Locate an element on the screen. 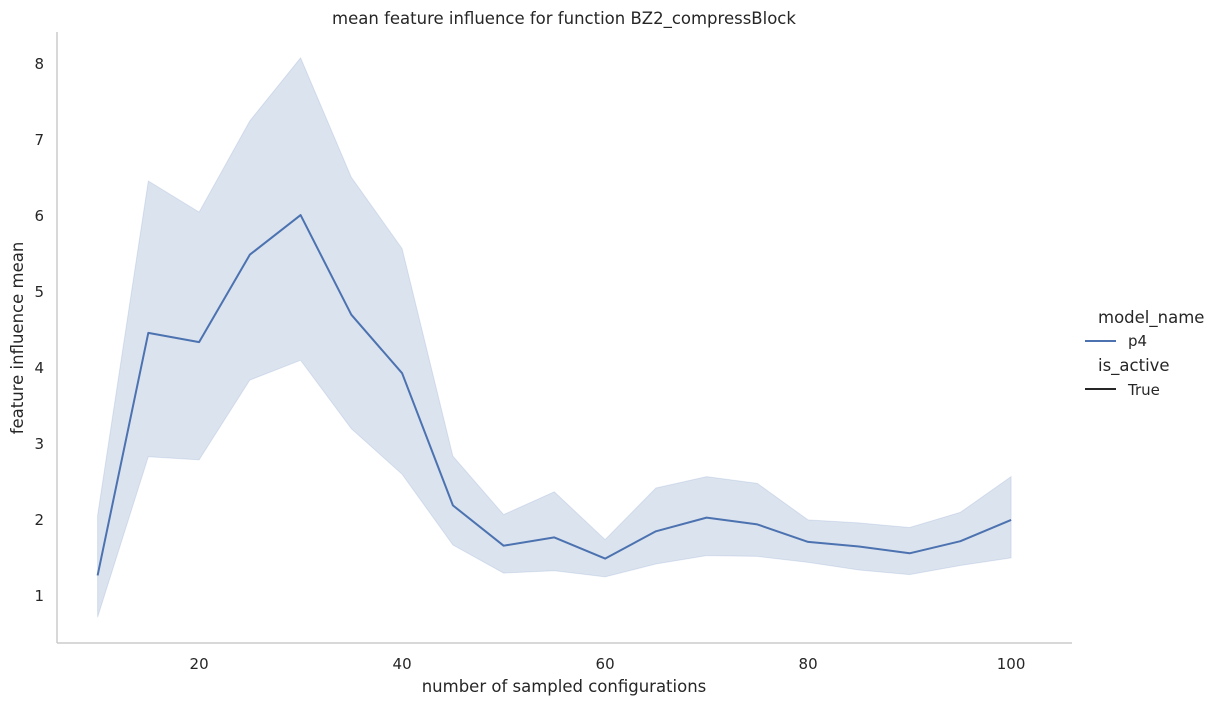 Image resolution: width=1218 pixels, height=706 pixels. y-axis-title: feature influence mean is located at coordinates (17, 338).